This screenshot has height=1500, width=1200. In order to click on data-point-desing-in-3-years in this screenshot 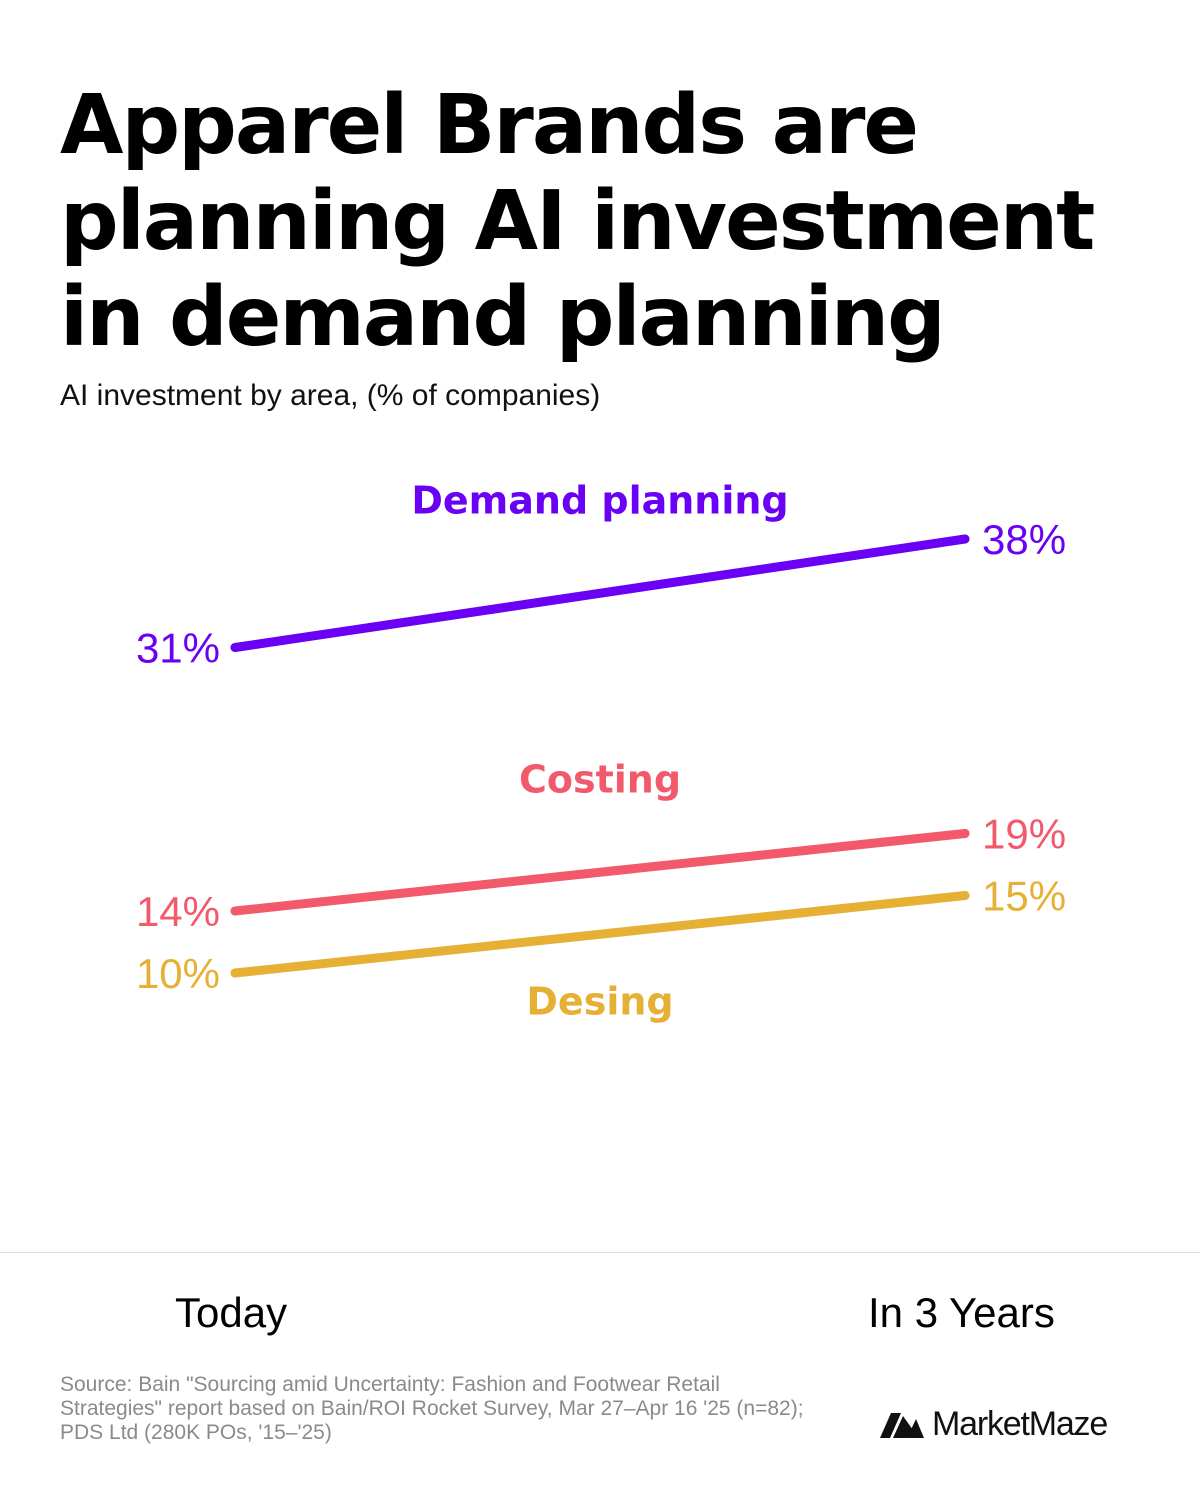, I will do `click(965, 895)`.